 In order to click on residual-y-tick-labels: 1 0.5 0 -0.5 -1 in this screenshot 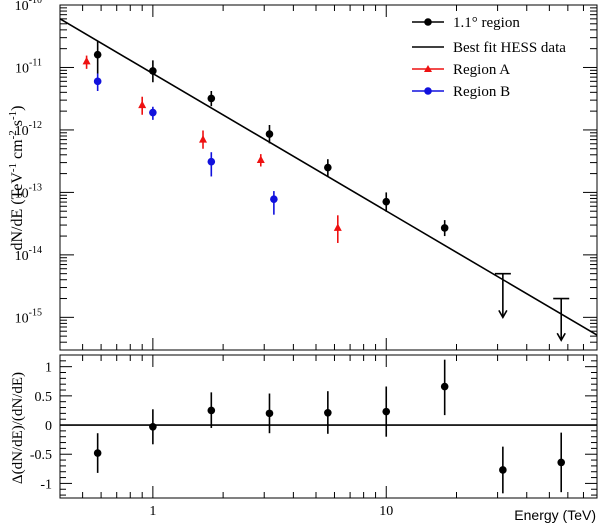, I will do `click(41, 427)`.